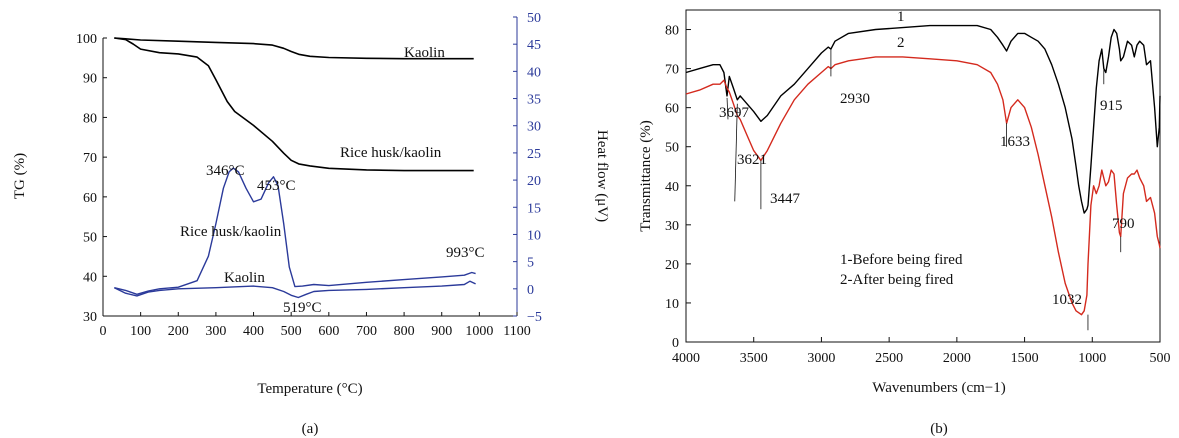 This screenshot has width=1179, height=438. What do you see at coordinates (516, 331) in the screenshot?
I see `chart-a-x-tick-label: 1100` at bounding box center [516, 331].